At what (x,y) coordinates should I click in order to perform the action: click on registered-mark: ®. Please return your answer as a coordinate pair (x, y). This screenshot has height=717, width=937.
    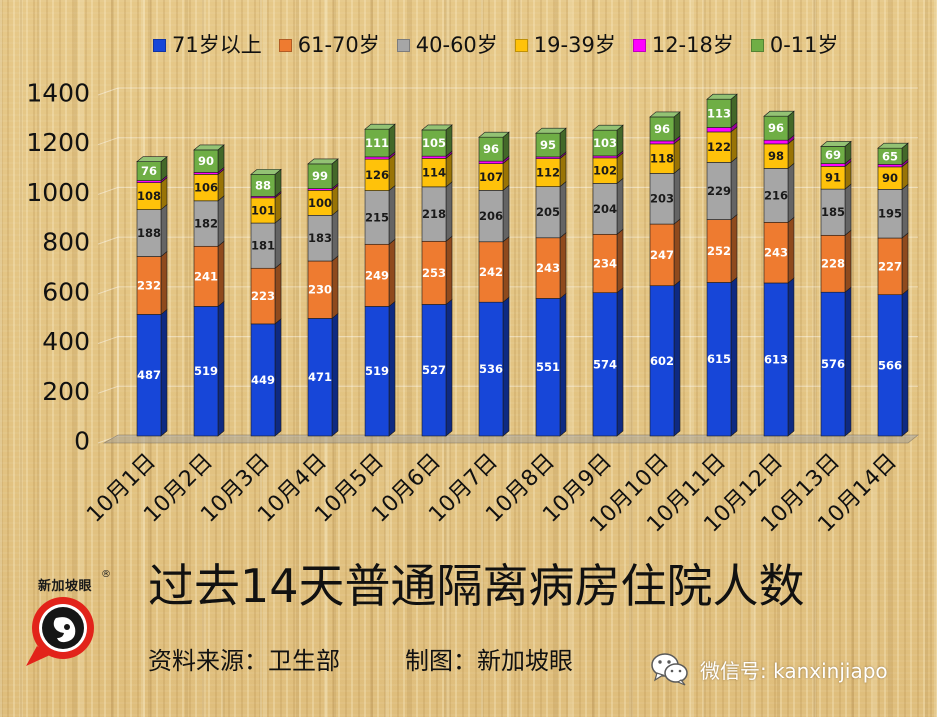
    Looking at the image, I should click on (106, 574).